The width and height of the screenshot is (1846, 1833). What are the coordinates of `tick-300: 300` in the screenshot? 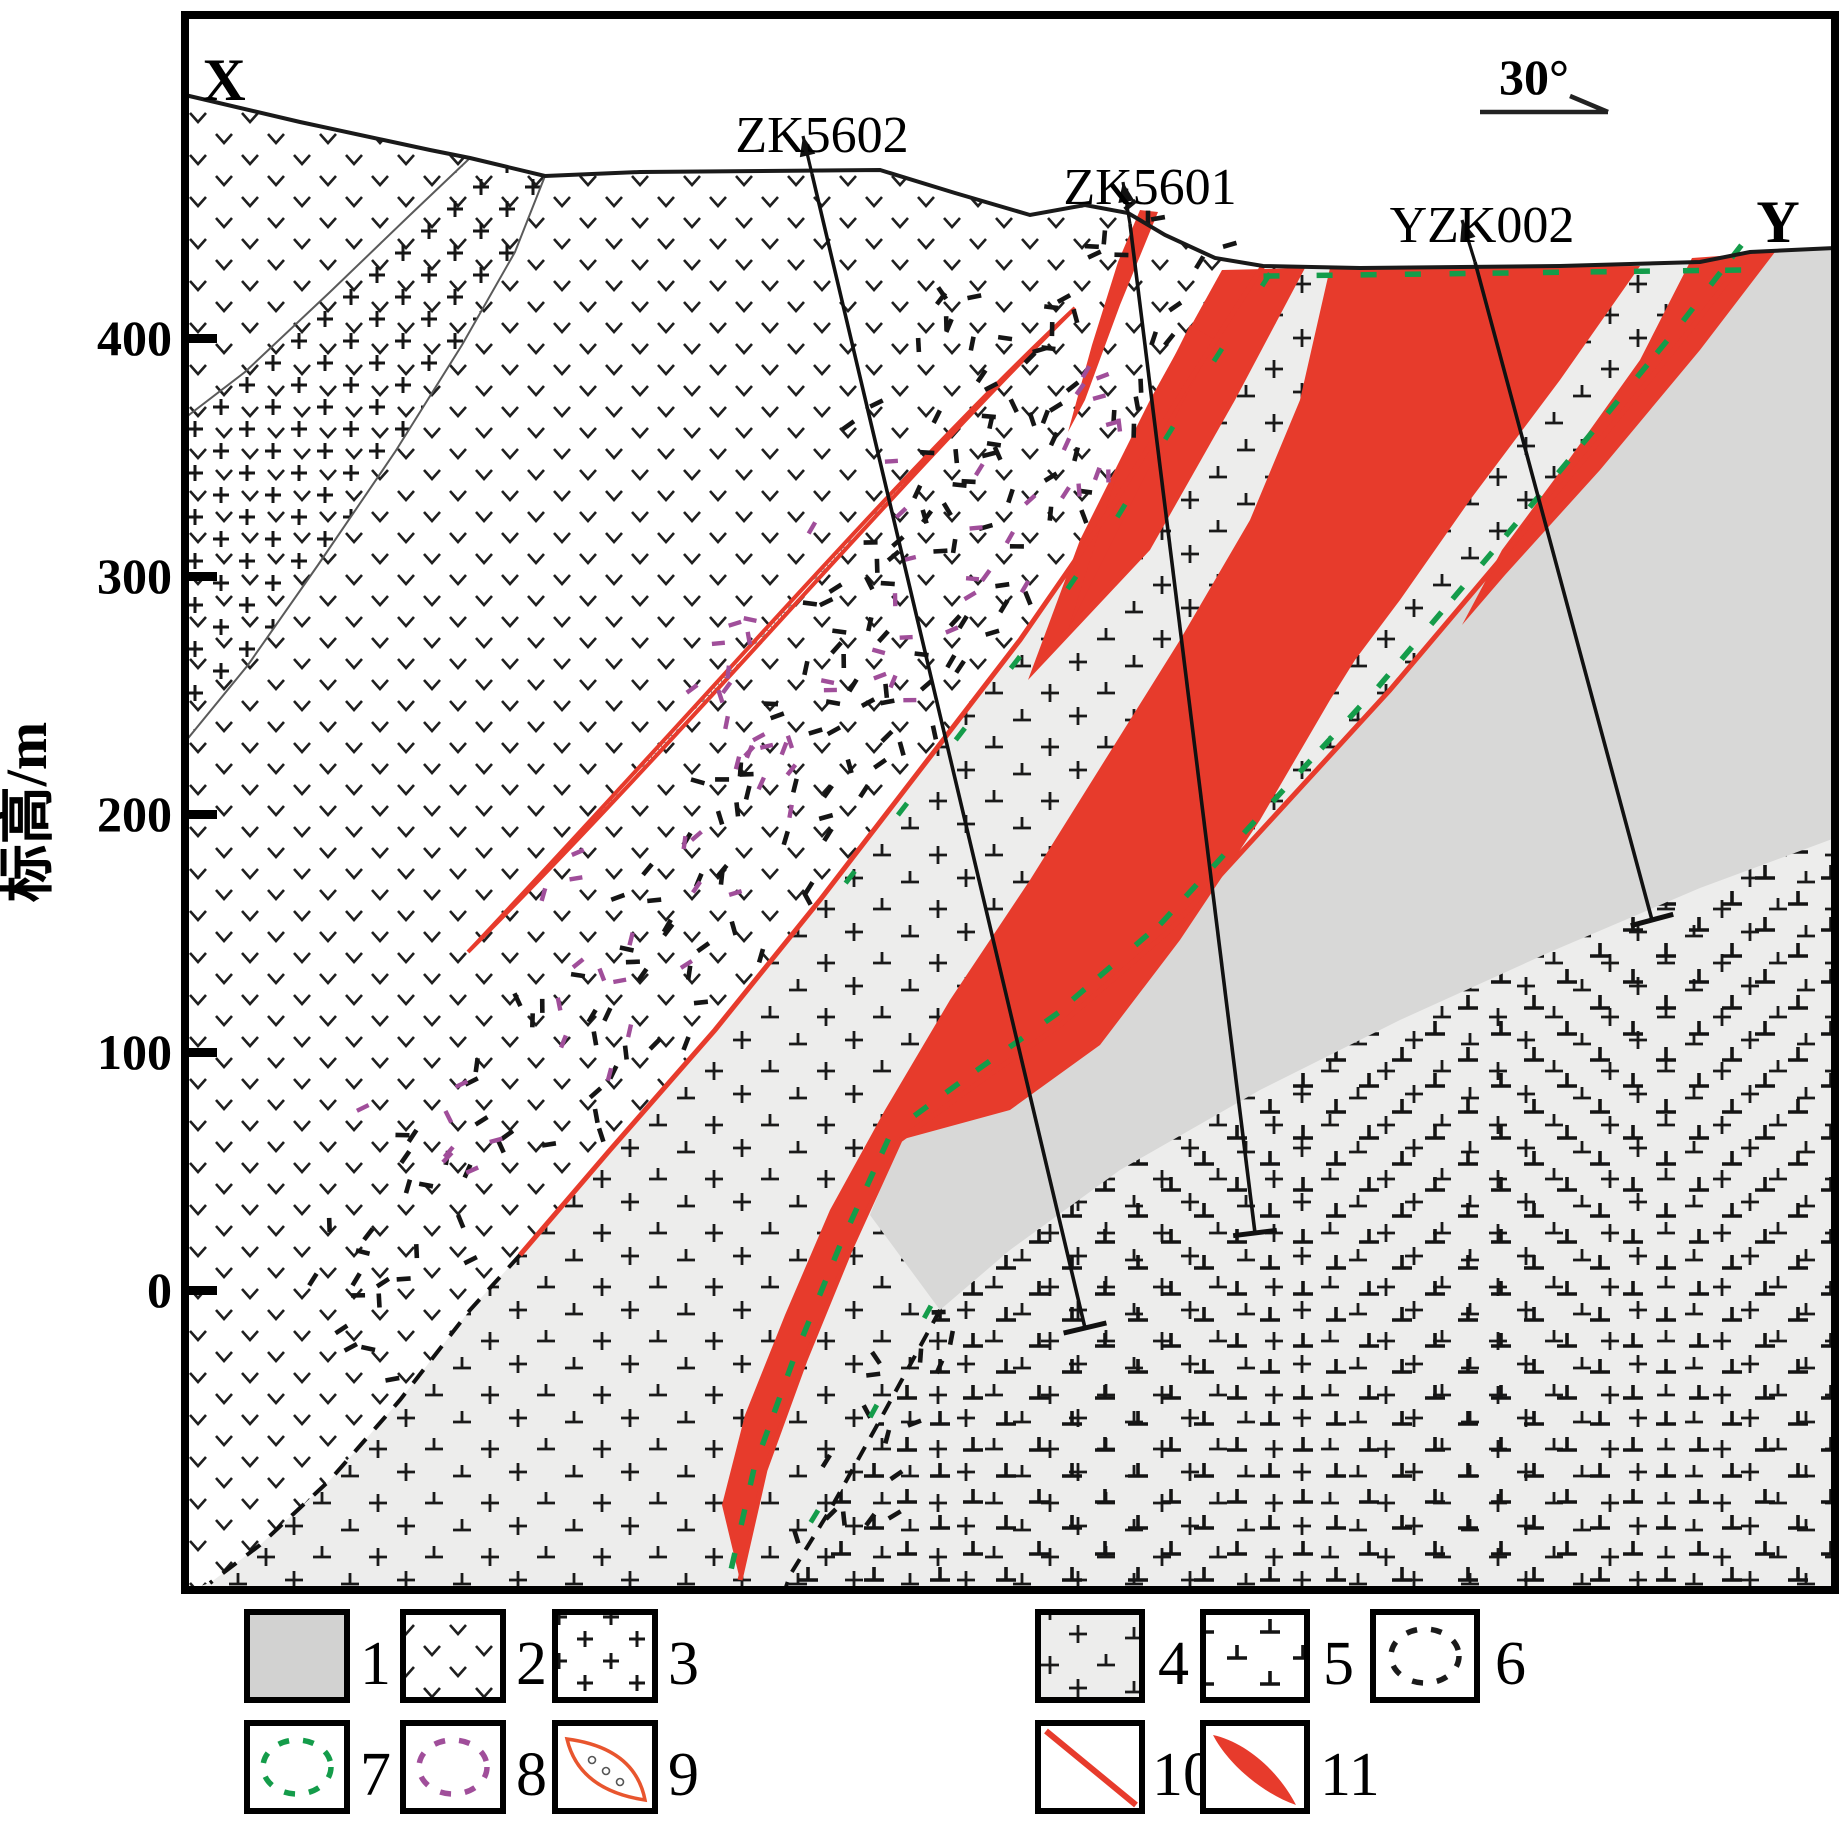 It's located at (134, 576).